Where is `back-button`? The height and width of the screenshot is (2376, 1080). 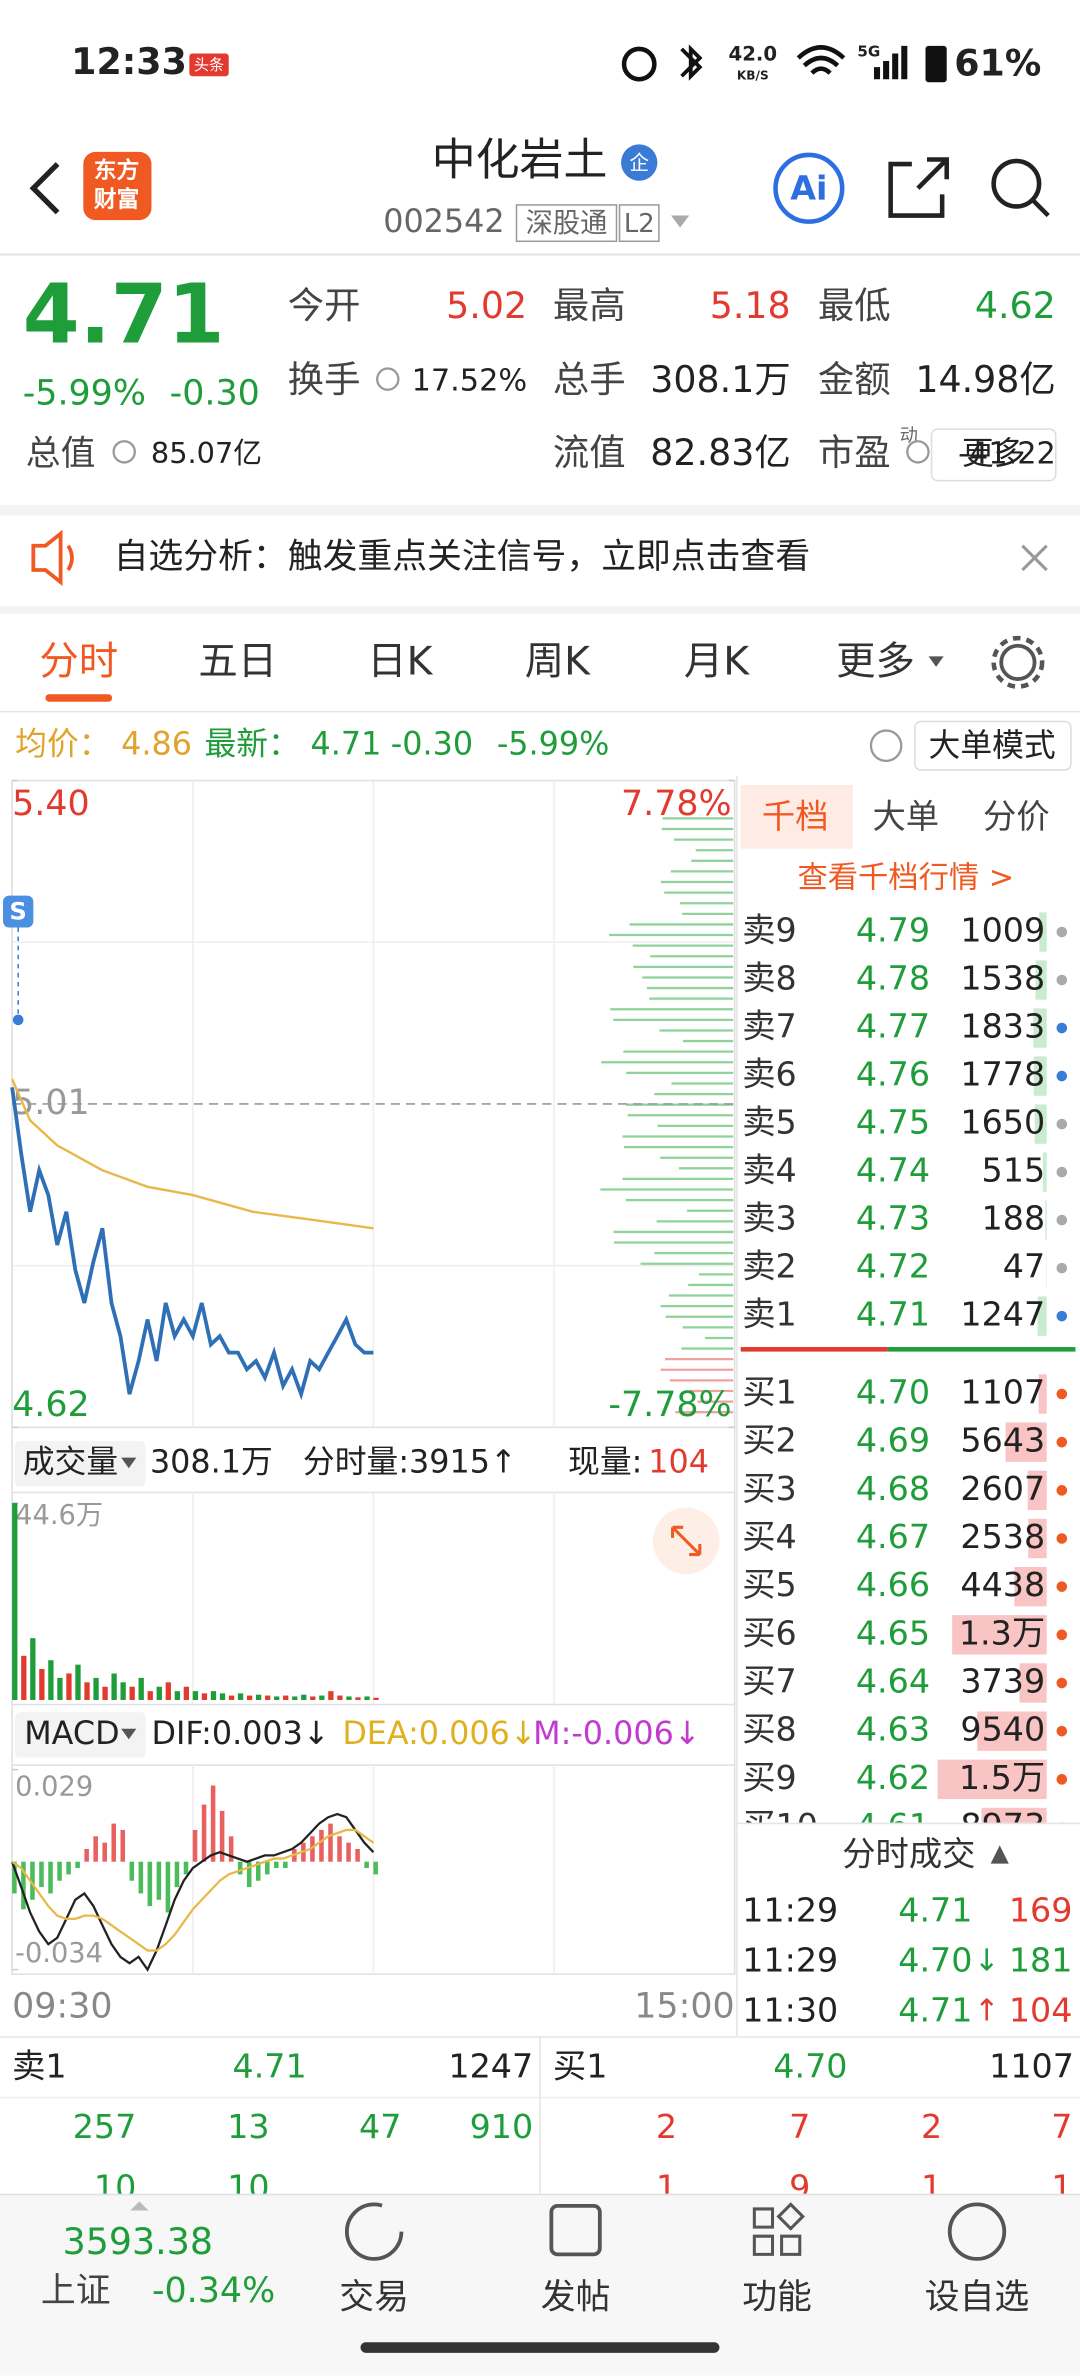
back-button is located at coordinates (44, 188).